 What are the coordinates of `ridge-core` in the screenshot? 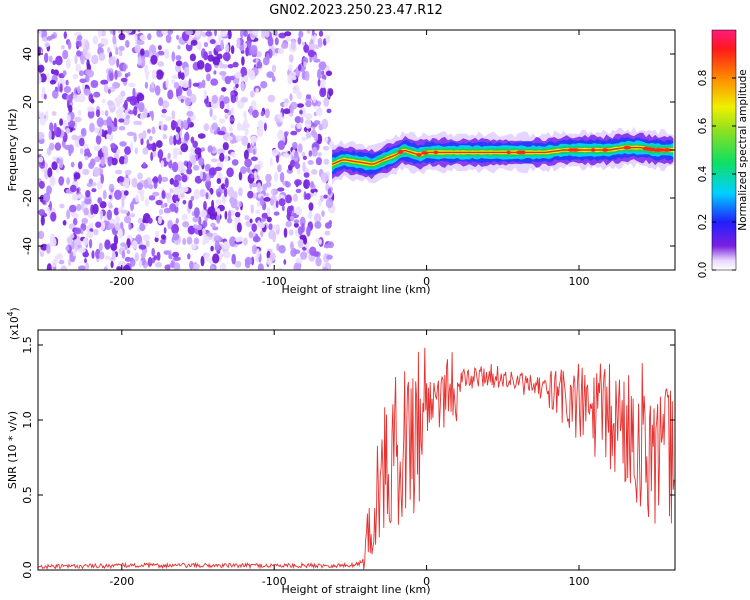 It's located at (502, 156).